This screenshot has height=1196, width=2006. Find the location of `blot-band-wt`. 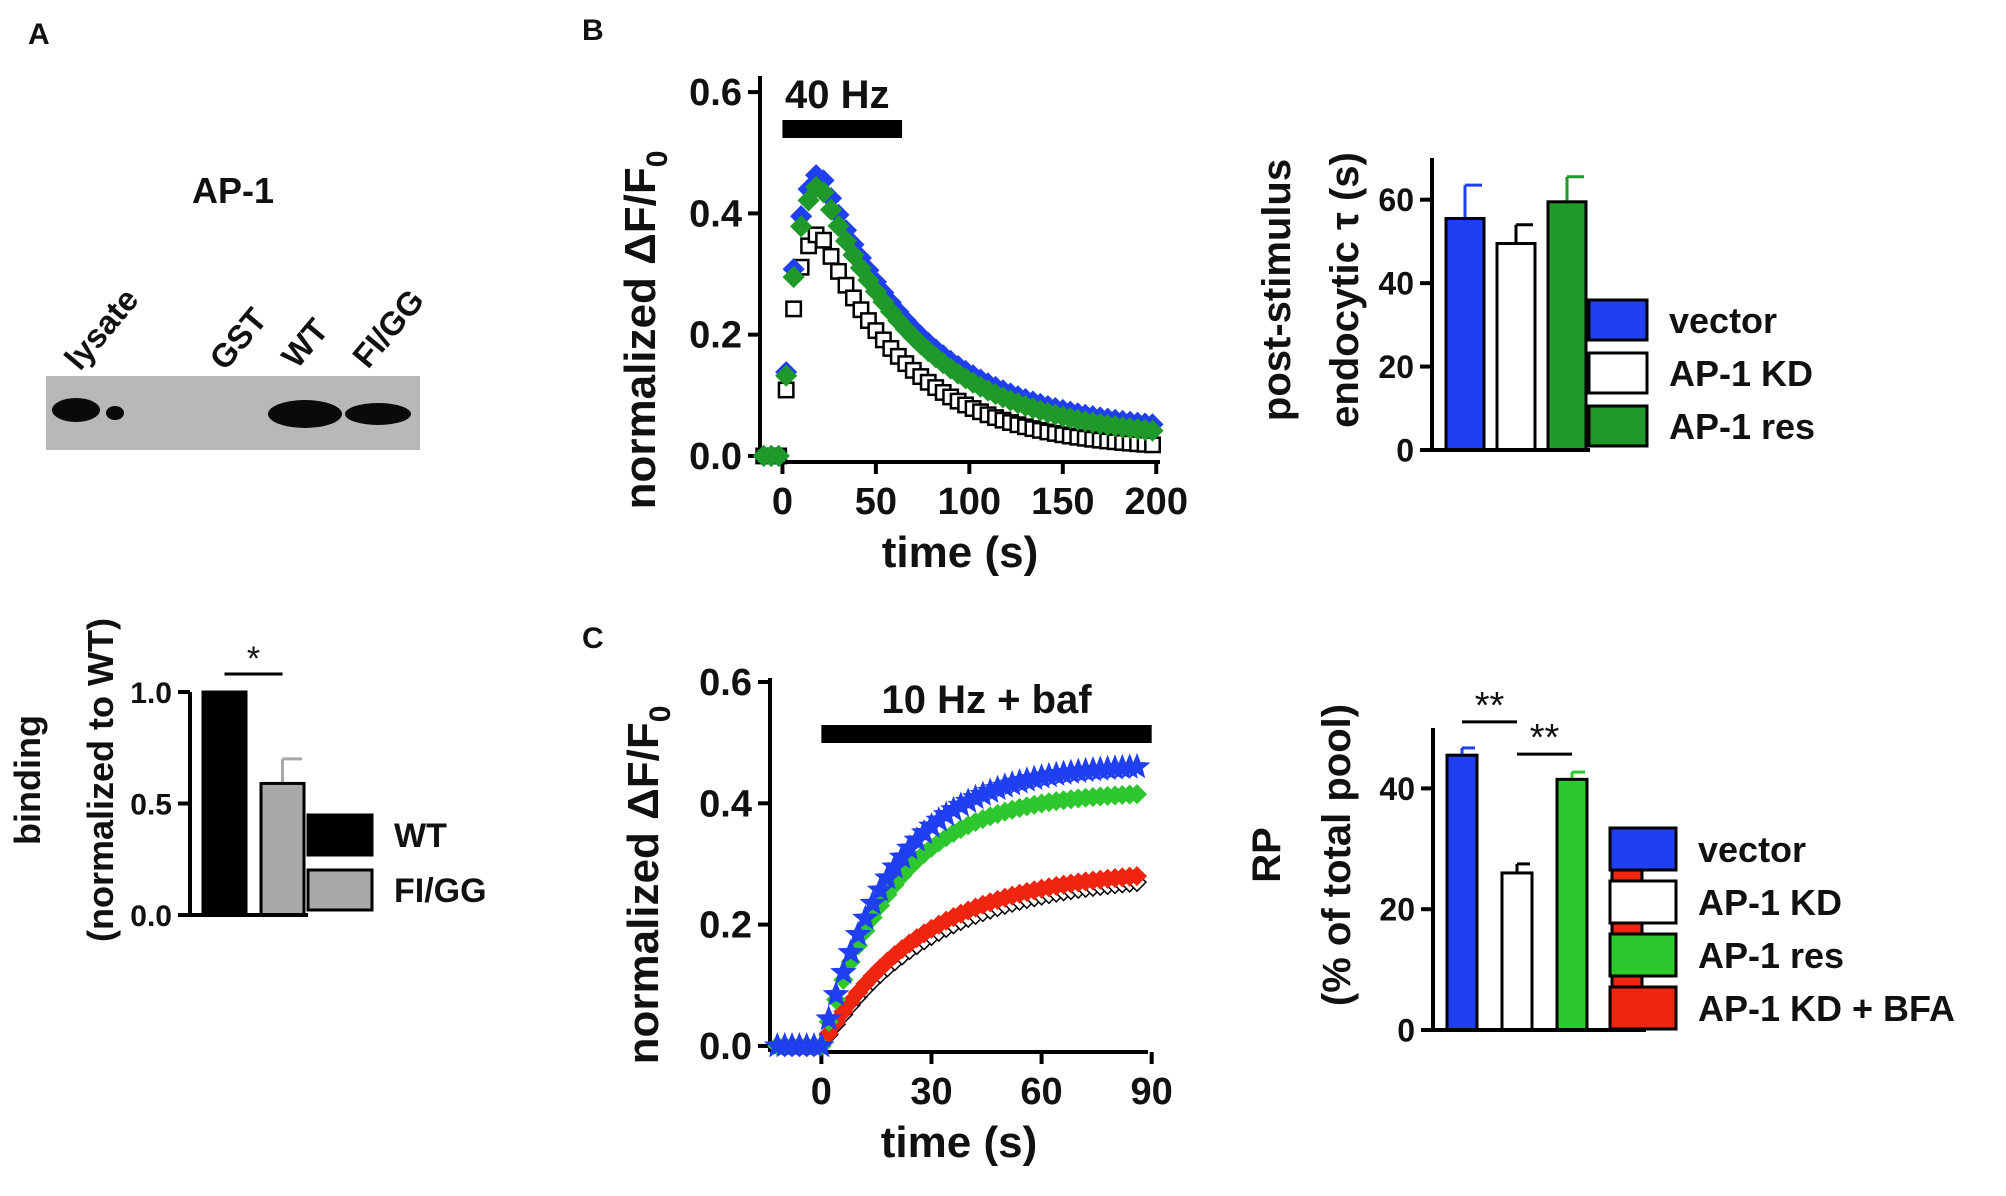

blot-band-wt is located at coordinates (305, 414).